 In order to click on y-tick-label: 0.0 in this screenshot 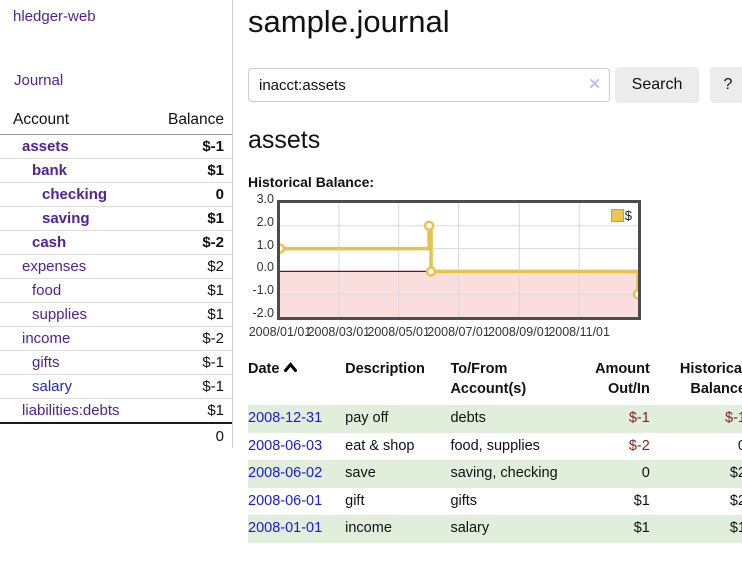, I will do `click(265, 267)`.